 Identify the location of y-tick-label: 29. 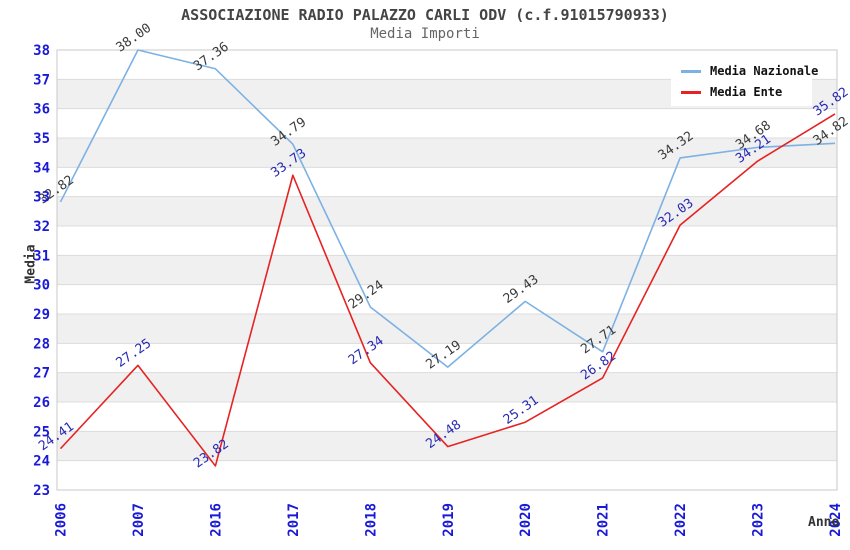
(41, 315).